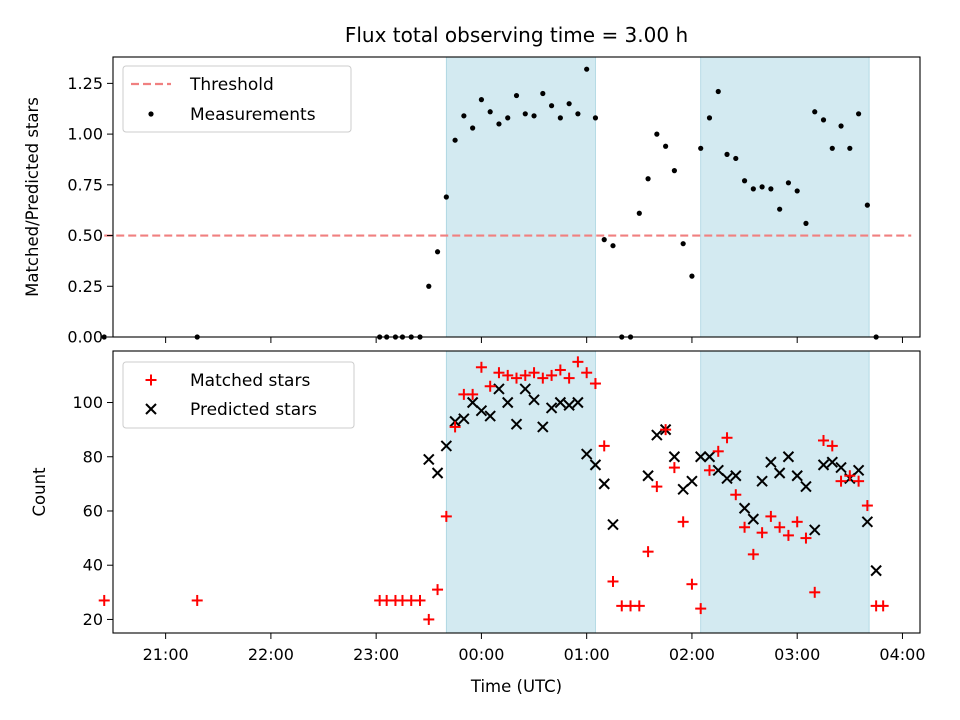 The width and height of the screenshot is (960, 720). Describe the element at coordinates (85, 184) in the screenshot. I see `y-tick-label: 0.75` at that location.